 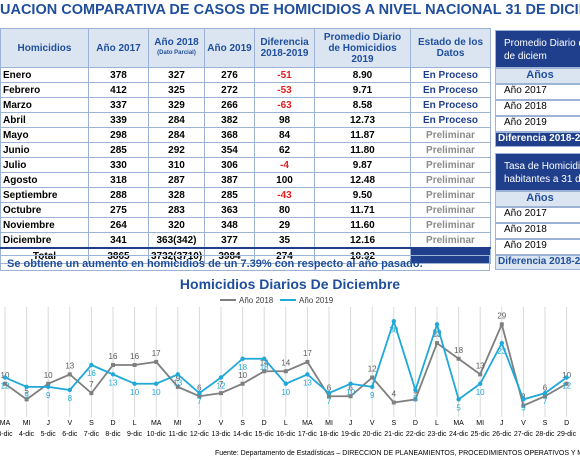 What do you see at coordinates (48, 423) in the screenshot?
I see `x-weekday-label: J` at bounding box center [48, 423].